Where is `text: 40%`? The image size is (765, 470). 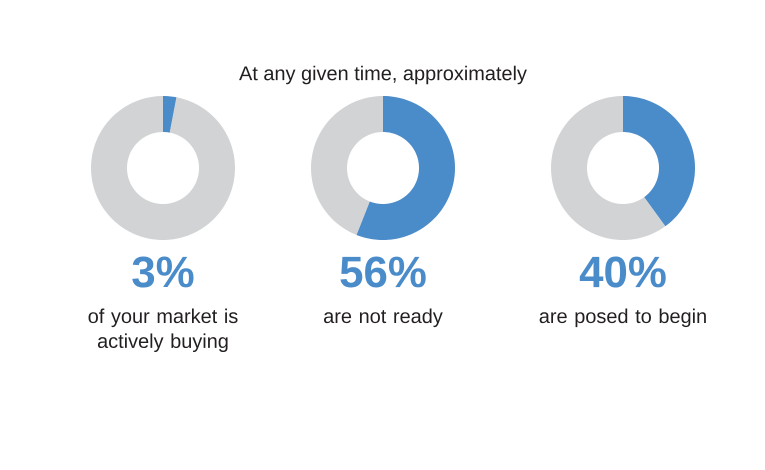 text: 40% is located at coordinates (623, 272).